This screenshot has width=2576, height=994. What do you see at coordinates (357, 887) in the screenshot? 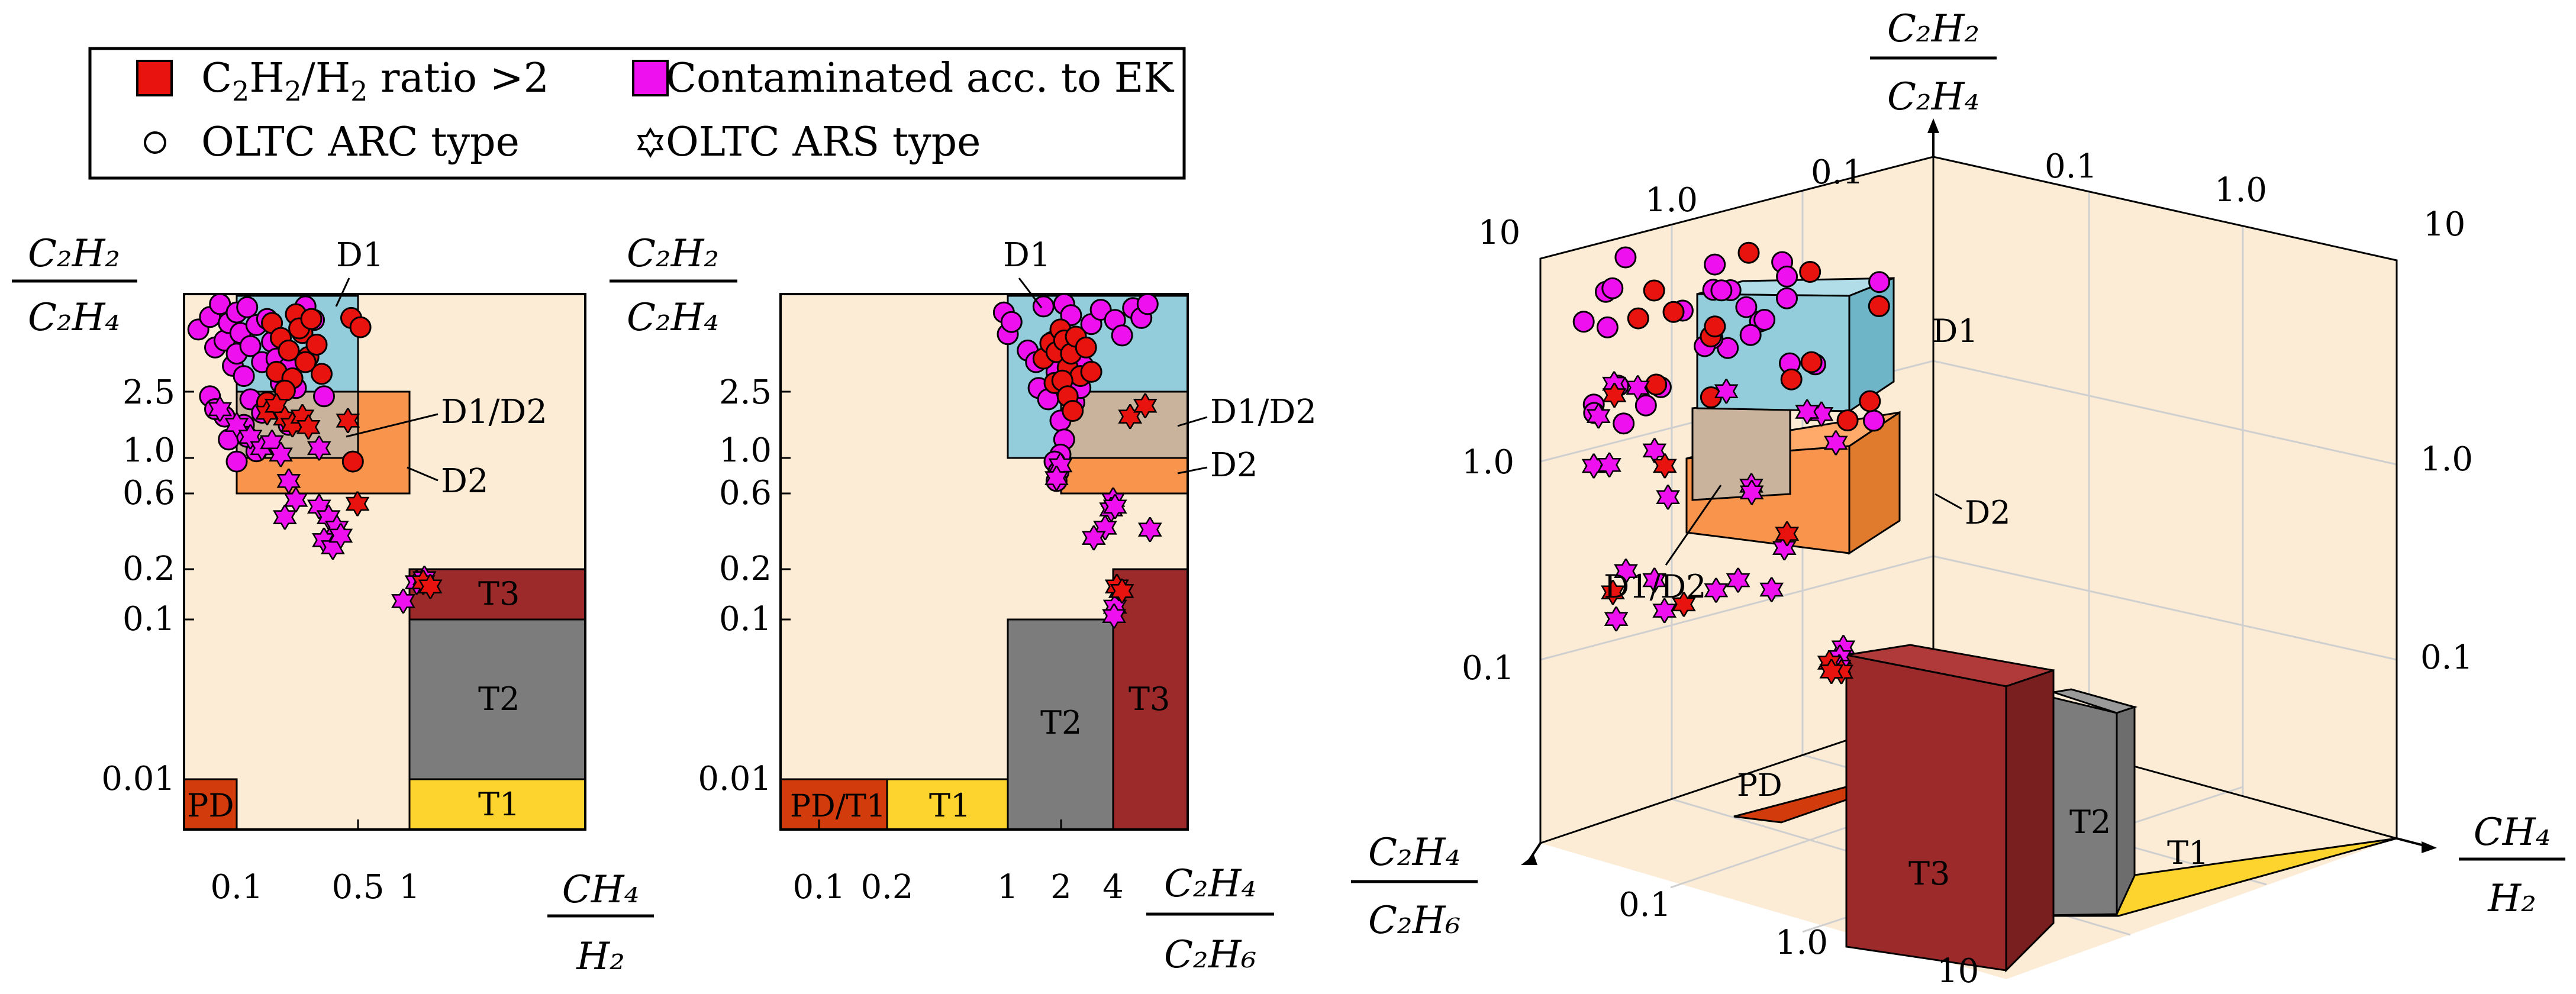
I see `svg-text: 0.5` at bounding box center [357, 887].